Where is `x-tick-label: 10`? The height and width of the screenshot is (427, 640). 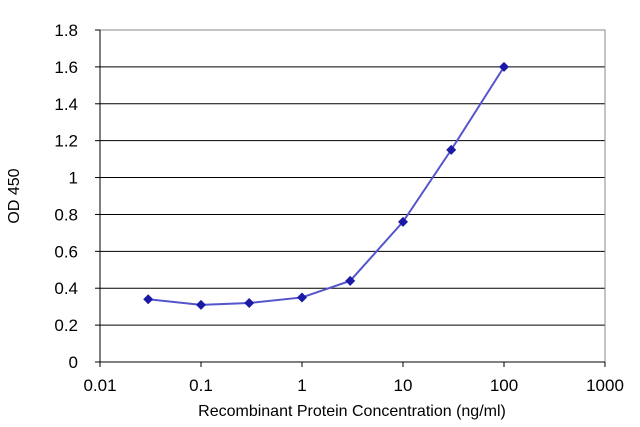 x-tick-label: 10 is located at coordinates (403, 385).